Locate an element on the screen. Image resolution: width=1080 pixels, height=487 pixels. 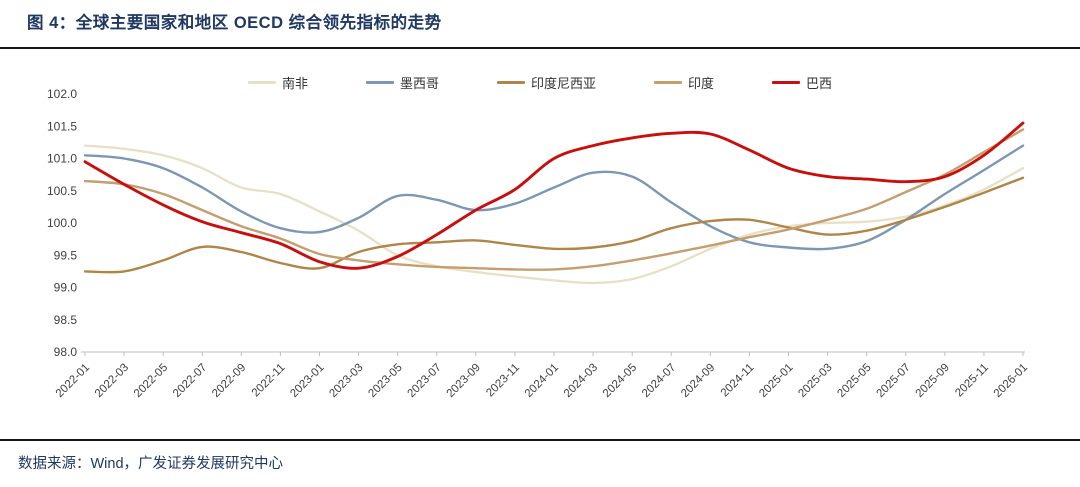
legend-item-1: 墨西哥 is located at coordinates (402, 82).